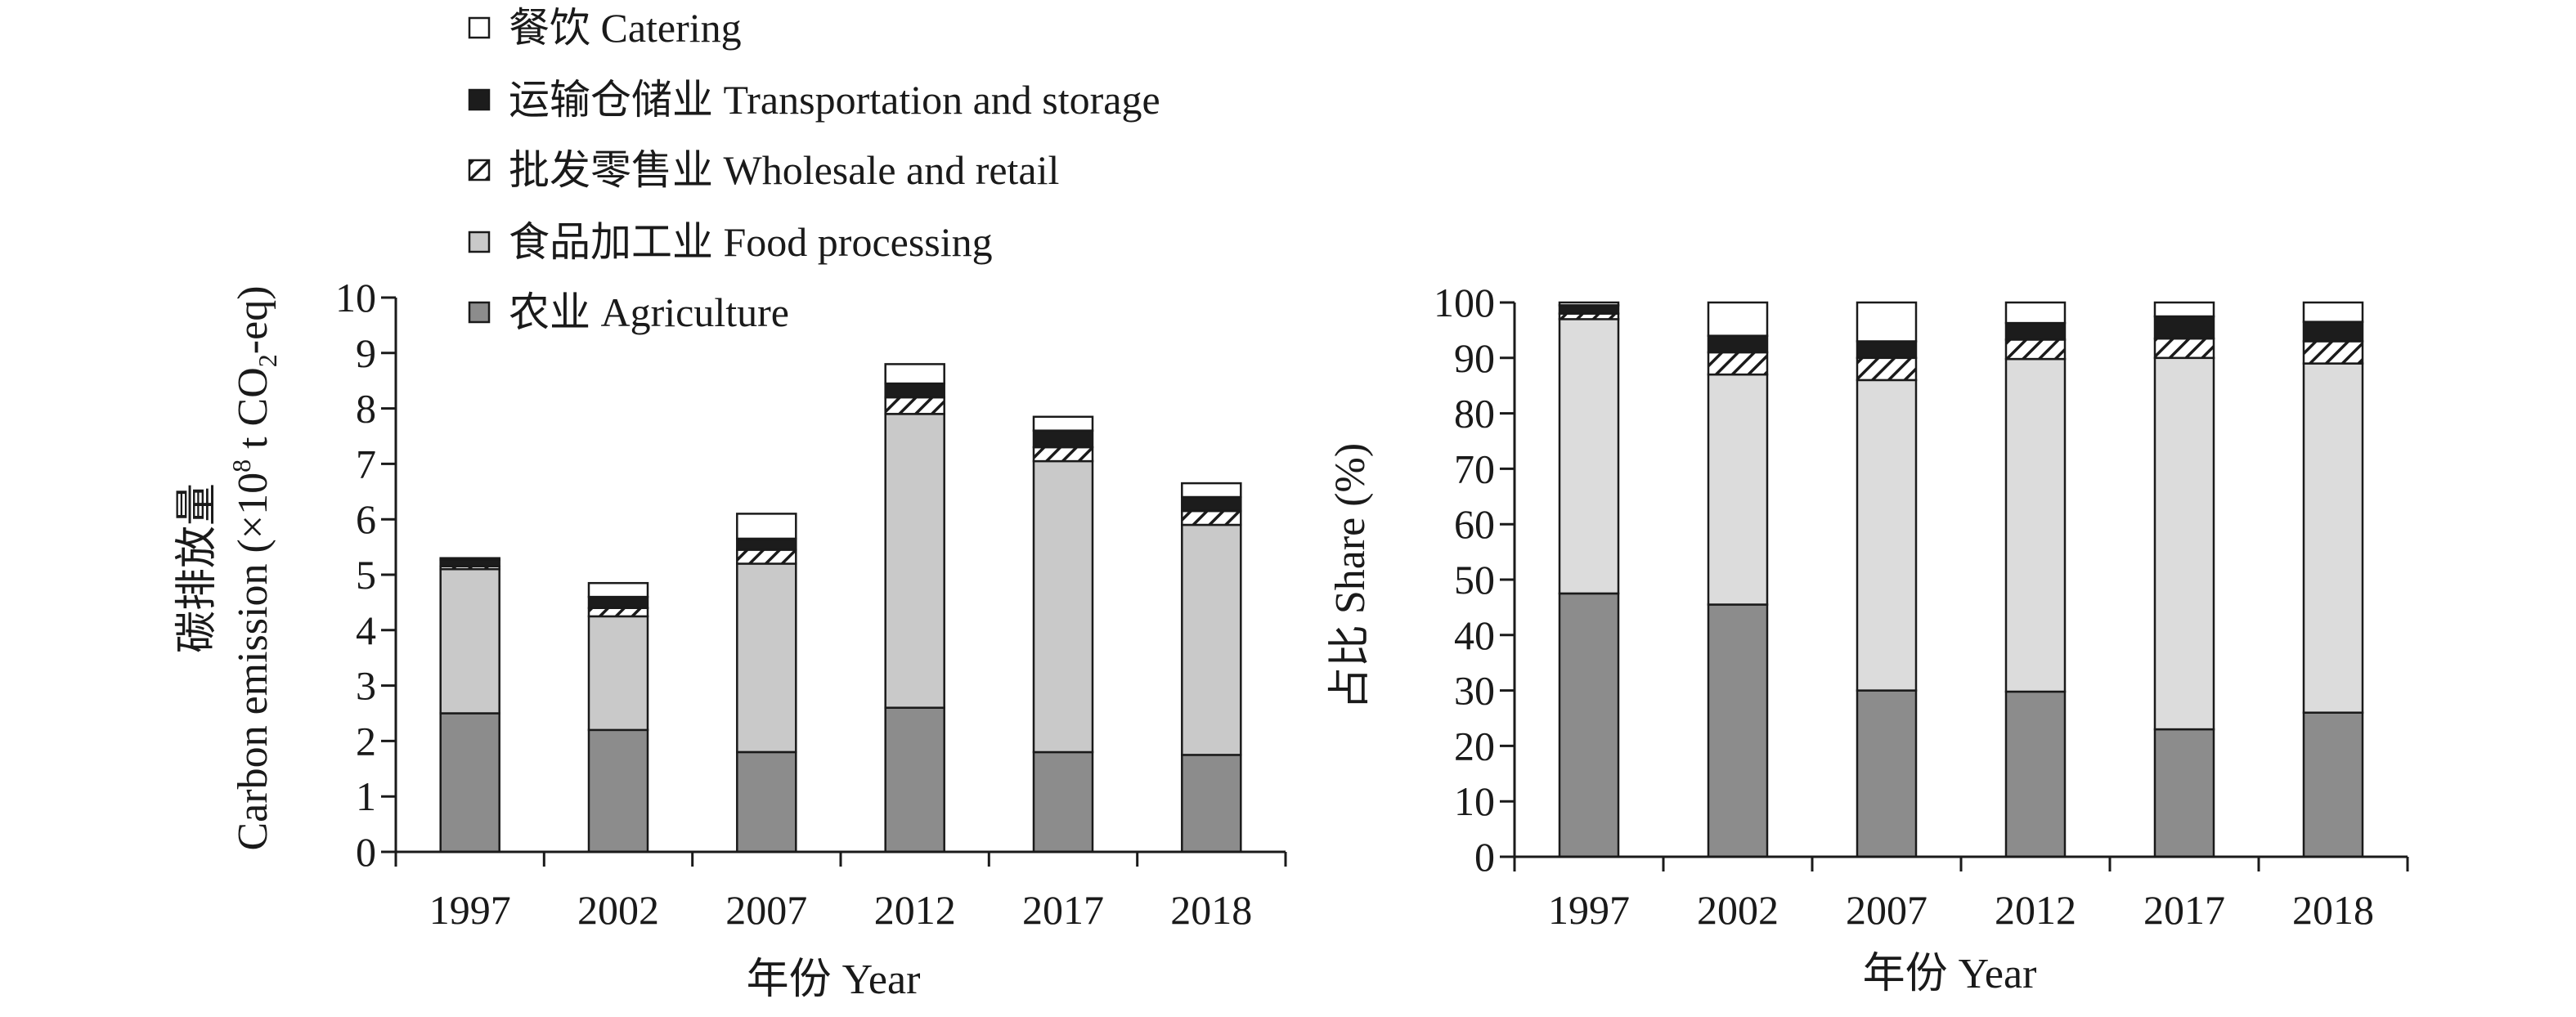 This screenshot has width=2576, height=1017. What do you see at coordinates (2184, 543) in the screenshot?
I see `bar-food-processing-2017` at bounding box center [2184, 543].